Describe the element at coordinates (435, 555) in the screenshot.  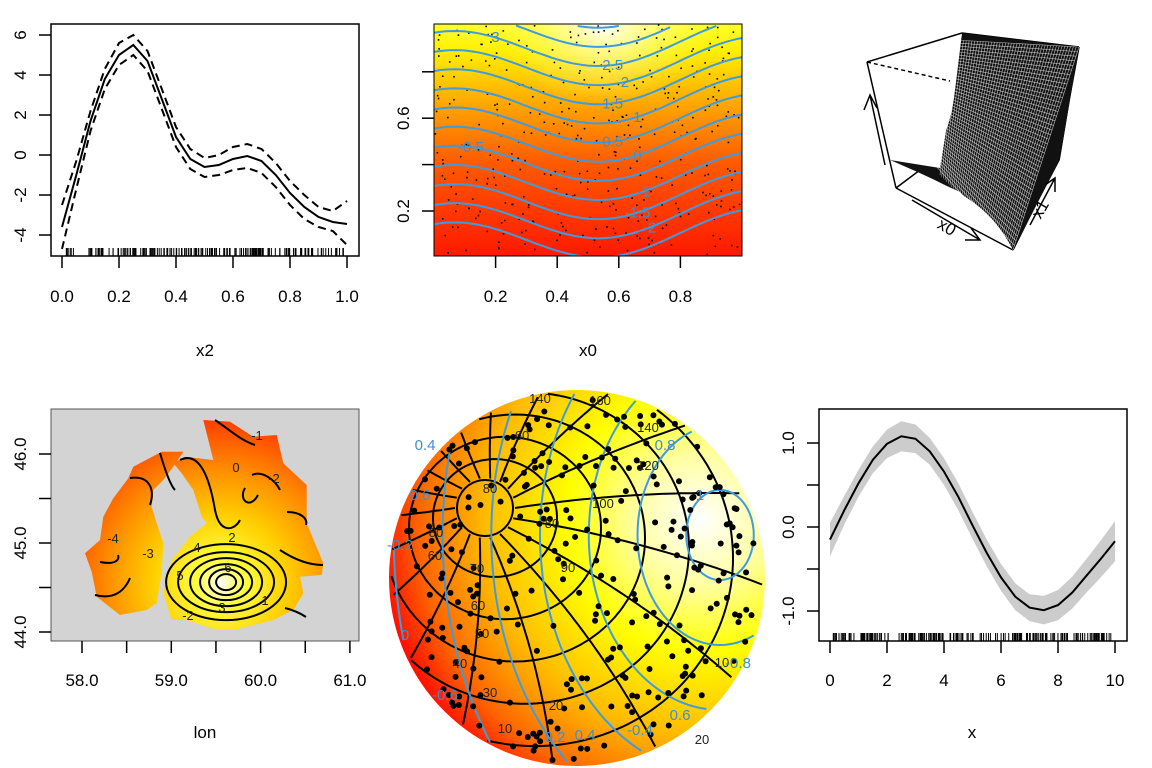
I see `grid-label: 60` at that location.